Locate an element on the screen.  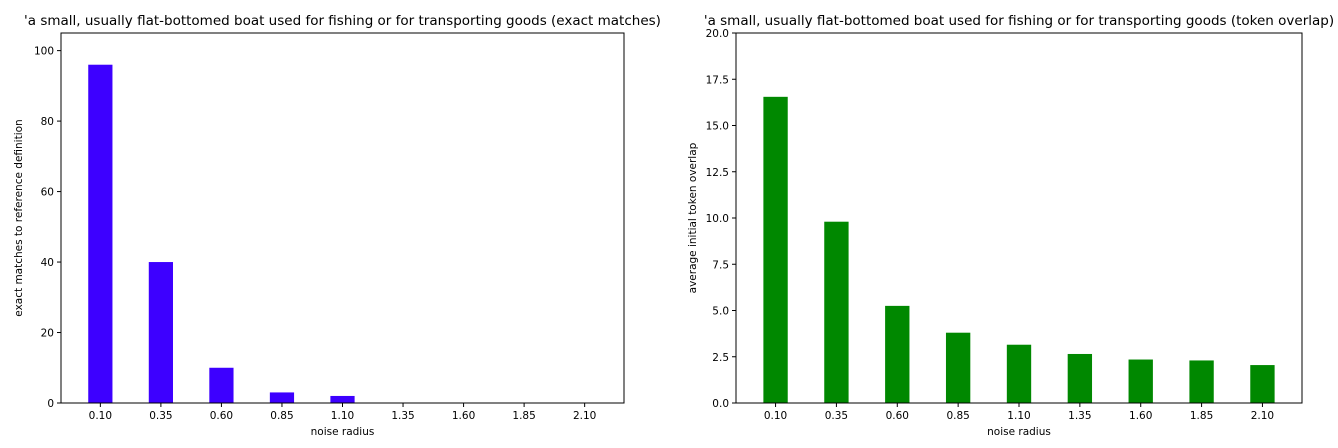
y-tick-label: 17.5 is located at coordinates (717, 80).